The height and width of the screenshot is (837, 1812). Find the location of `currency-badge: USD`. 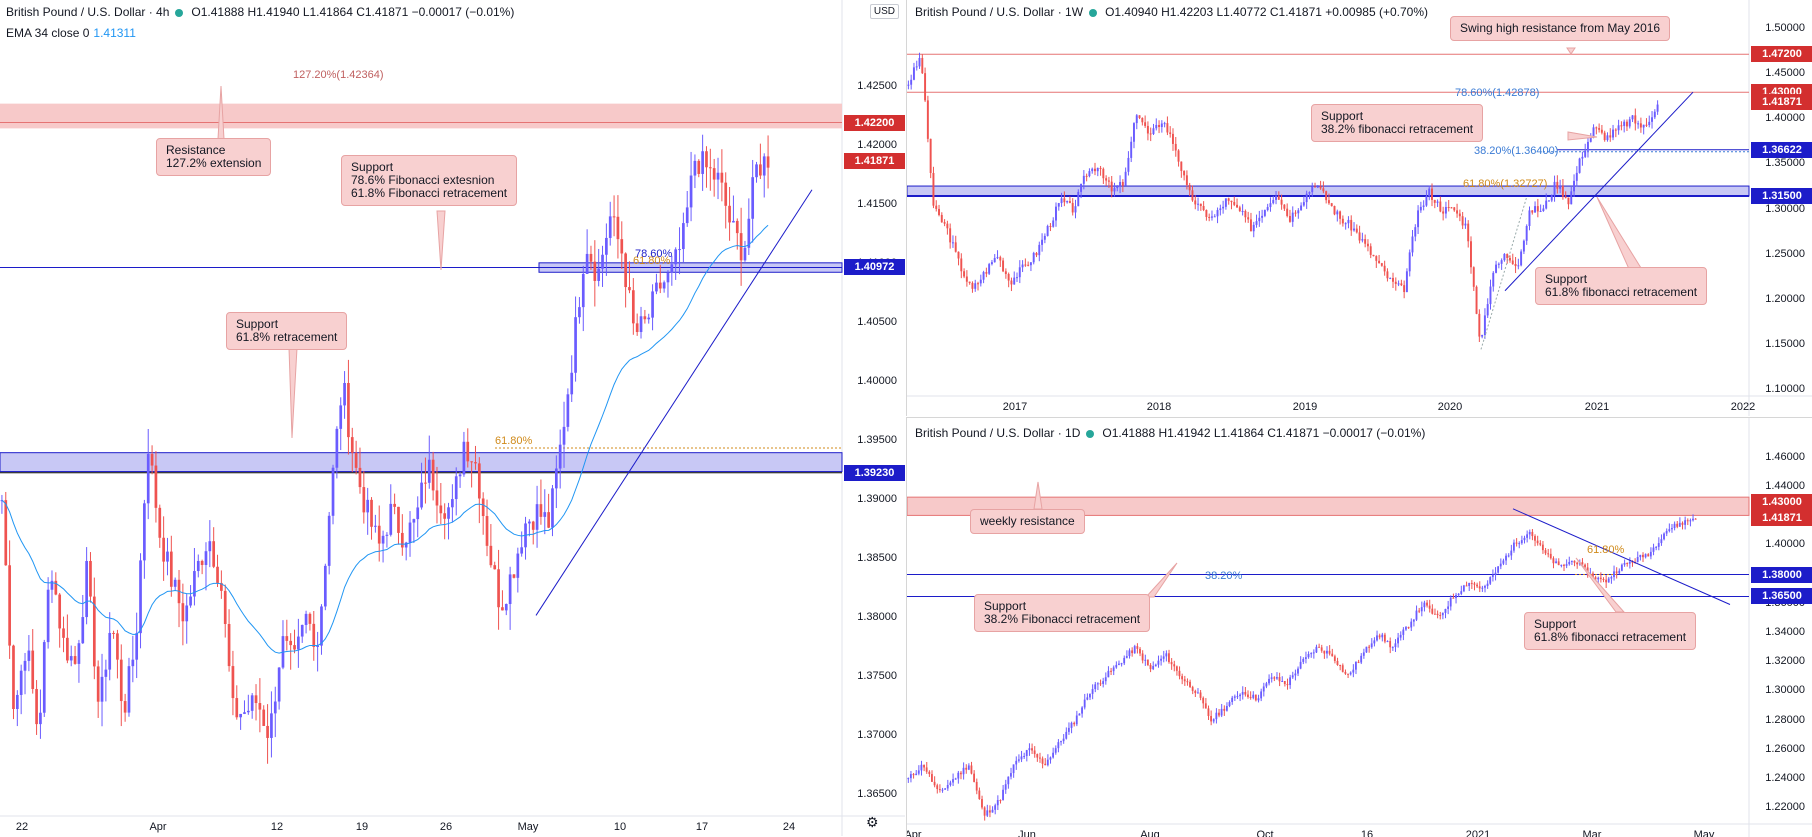

currency-badge: USD is located at coordinates (884, 11).